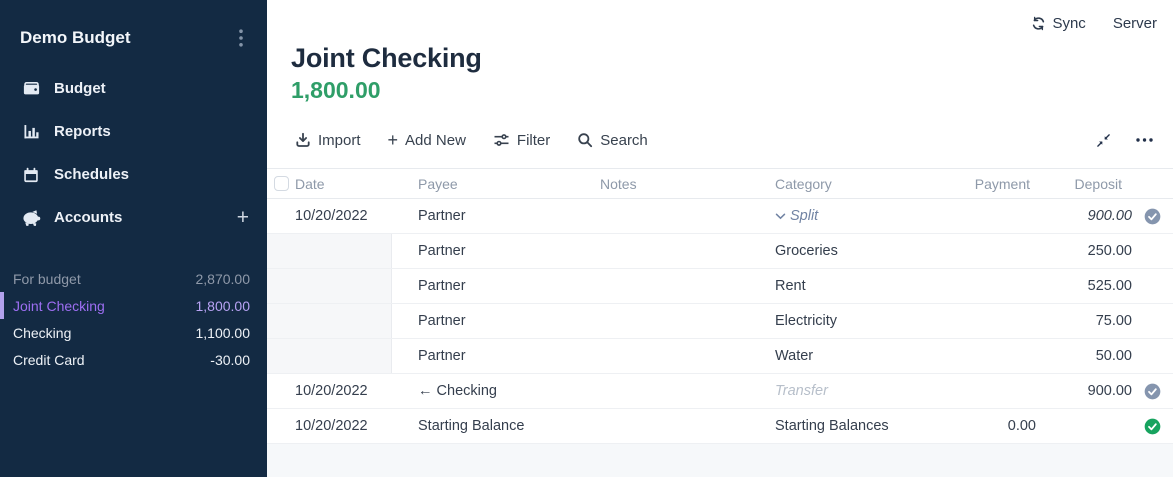 Image resolution: width=1173 pixels, height=477 pixels. What do you see at coordinates (803, 183) in the screenshot?
I see `column-header-category: Category` at bounding box center [803, 183].